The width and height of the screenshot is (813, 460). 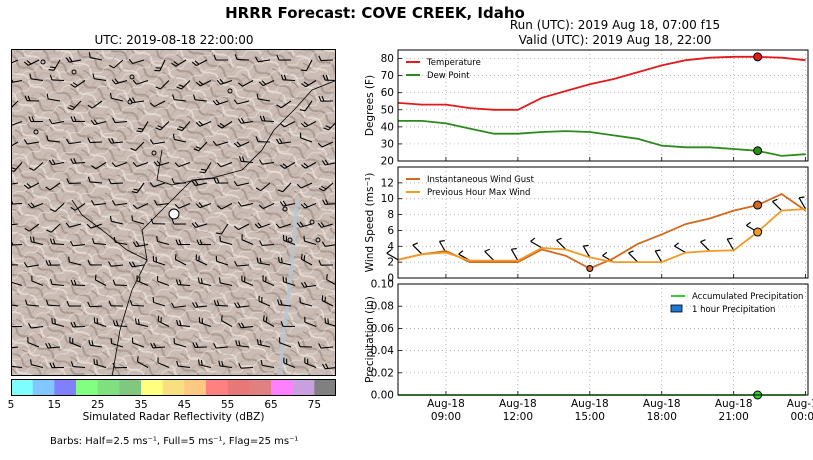 What do you see at coordinates (387, 144) in the screenshot?
I see `y-tick-label: 30` at bounding box center [387, 144].